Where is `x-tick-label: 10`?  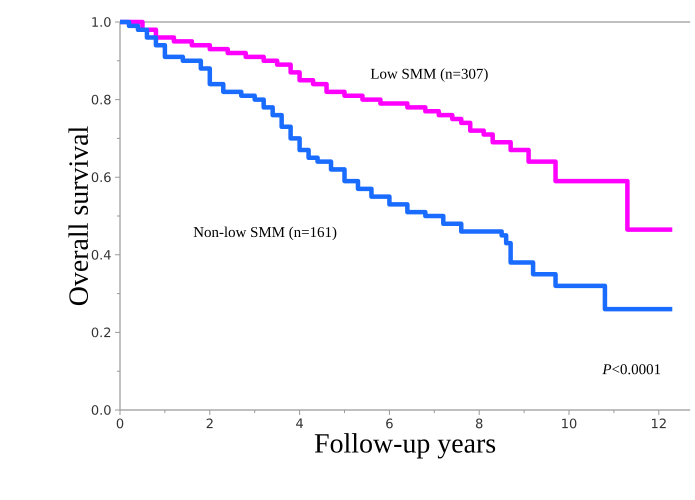
x-tick-label: 10 is located at coordinates (569, 423).